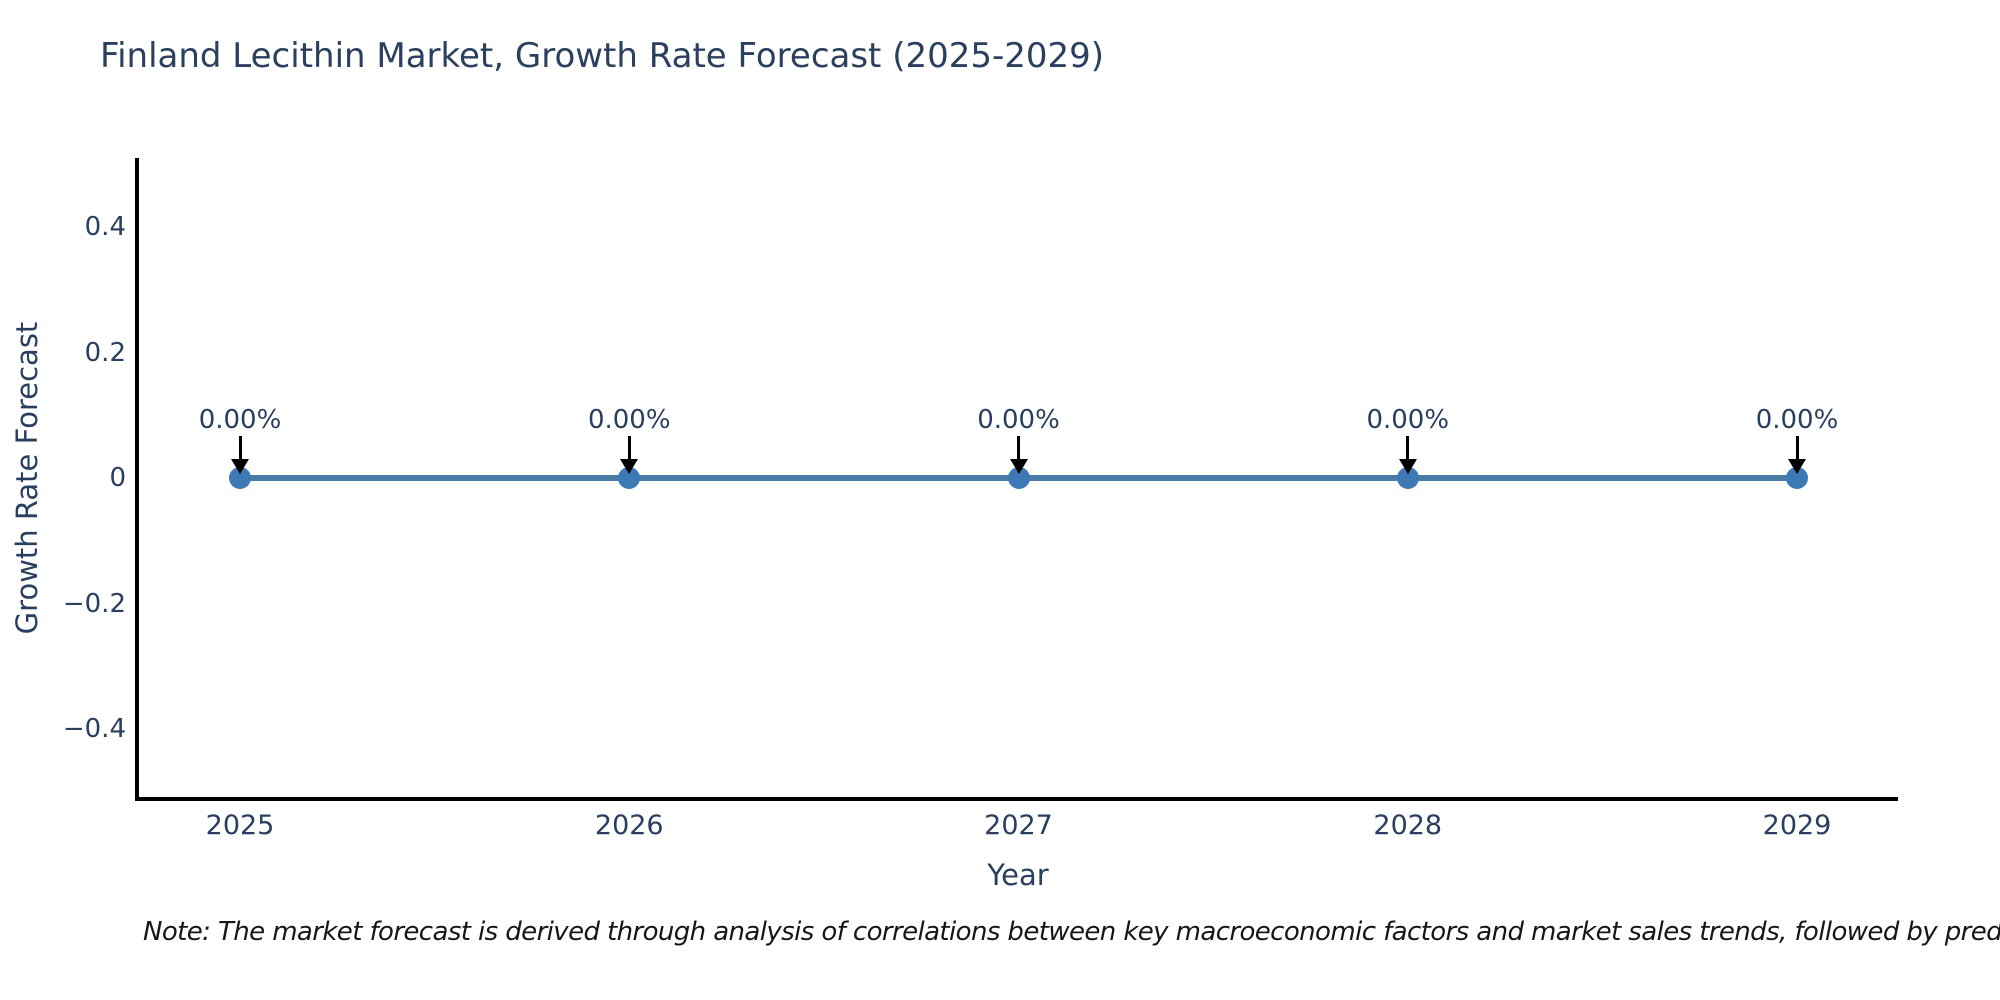 The image size is (2000, 1000). I want to click on x-tick-label: 2028, so click(1408, 825).